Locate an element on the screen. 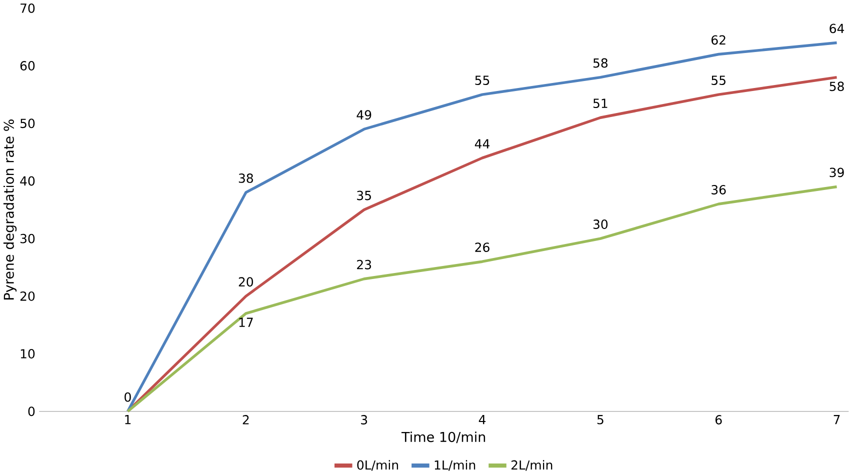  data-label: 36 is located at coordinates (719, 189).